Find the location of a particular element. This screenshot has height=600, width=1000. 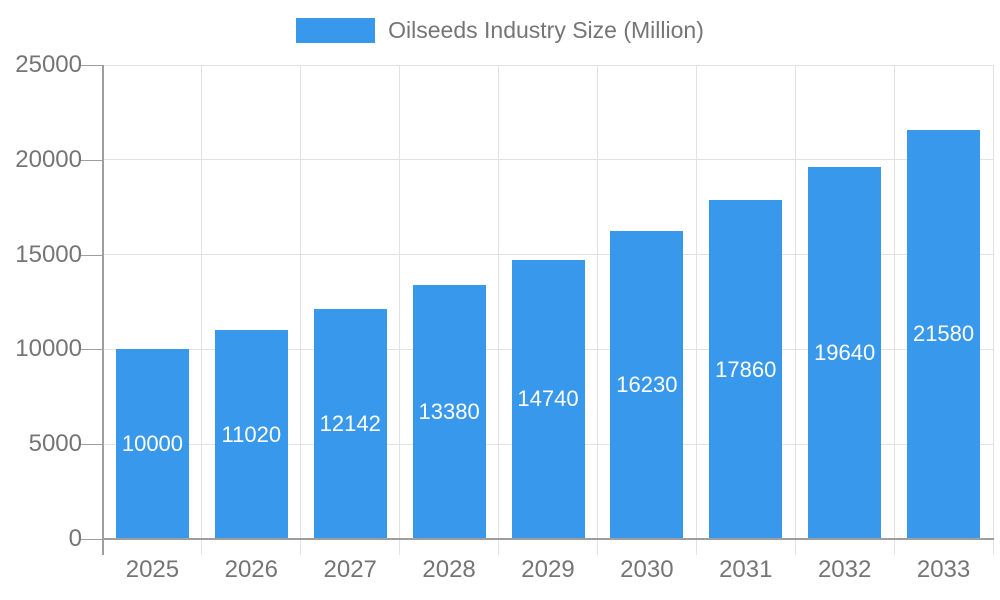

x-tick-label: 2027 is located at coordinates (350, 569).